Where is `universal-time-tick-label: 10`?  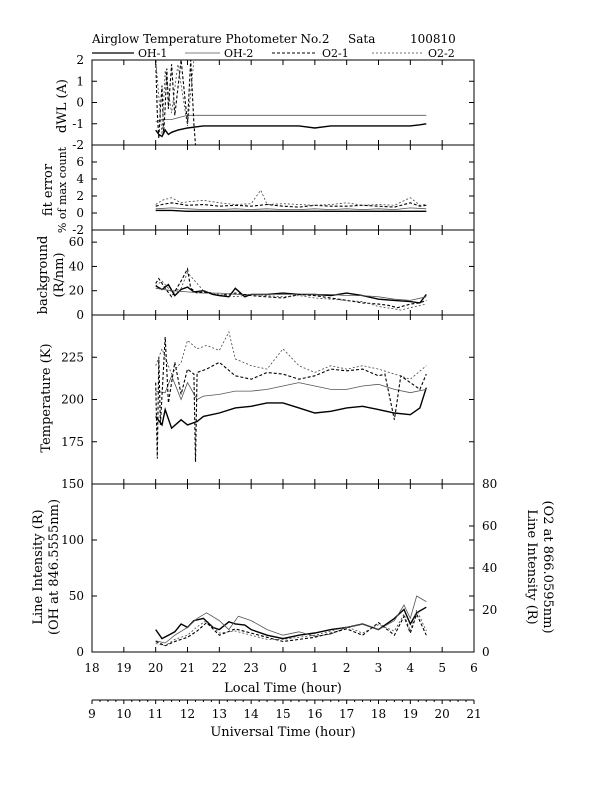 universal-time-tick-label: 10 is located at coordinates (123, 714).